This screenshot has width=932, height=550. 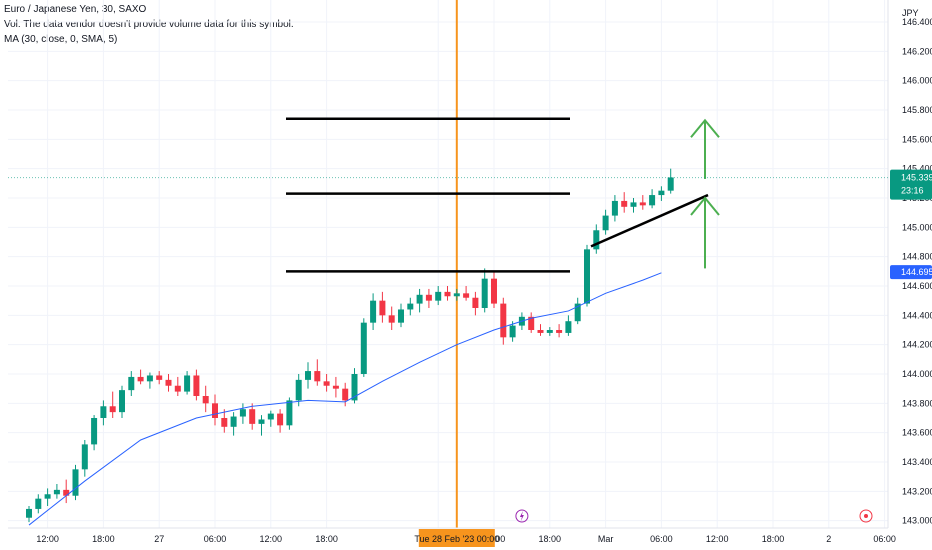 What do you see at coordinates (917, 345) in the screenshot?
I see `price-tick-label: 144.200` at bounding box center [917, 345].